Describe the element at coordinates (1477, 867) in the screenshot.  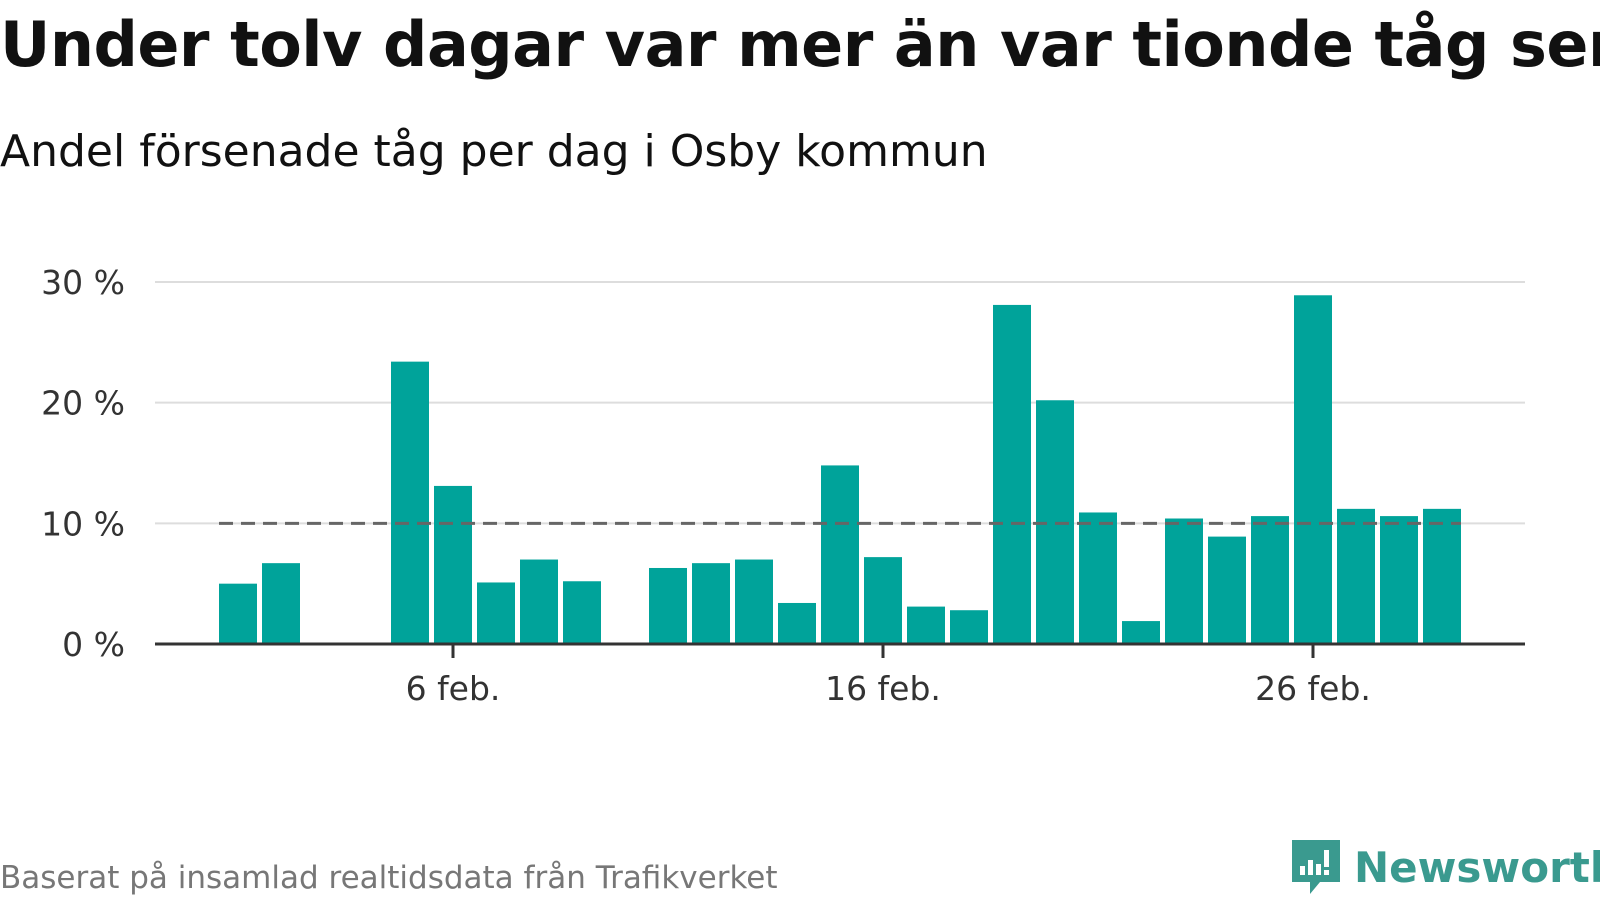
I see `brand-name: Newsworthy` at that location.